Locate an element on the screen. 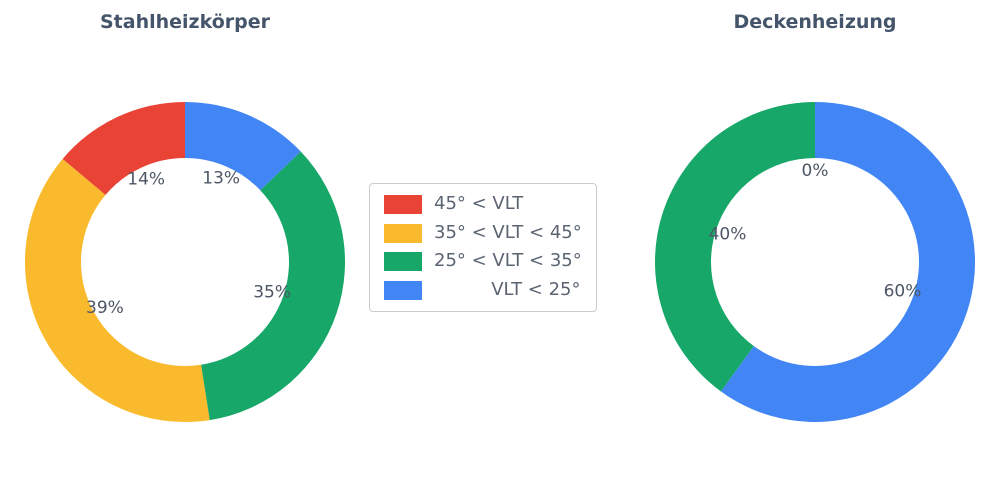 The width and height of the screenshot is (1000, 500). legend-item-green: 25° < VLT < 35° is located at coordinates (483, 261).